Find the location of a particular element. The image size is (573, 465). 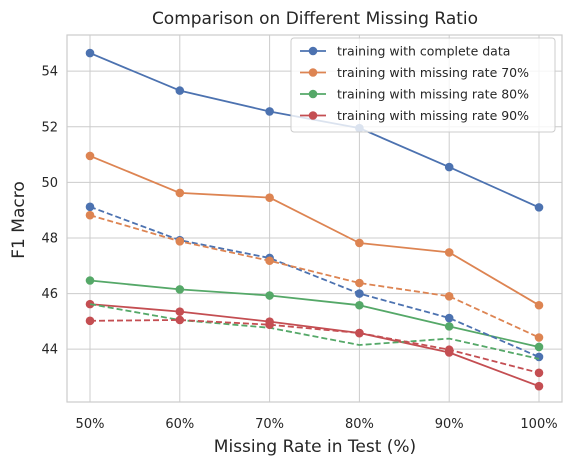

y-tick-label: 44 is located at coordinates (49, 350).